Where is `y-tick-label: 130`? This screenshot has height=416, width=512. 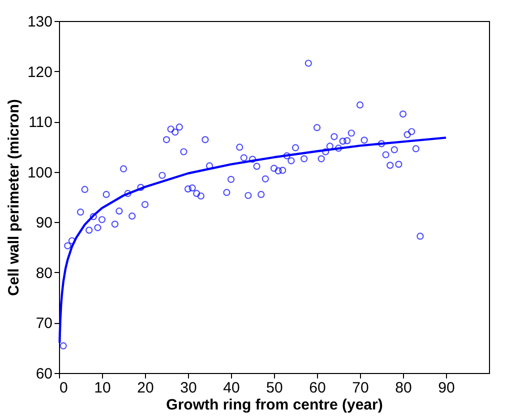 y-tick-label: 130 is located at coordinates (39, 22).